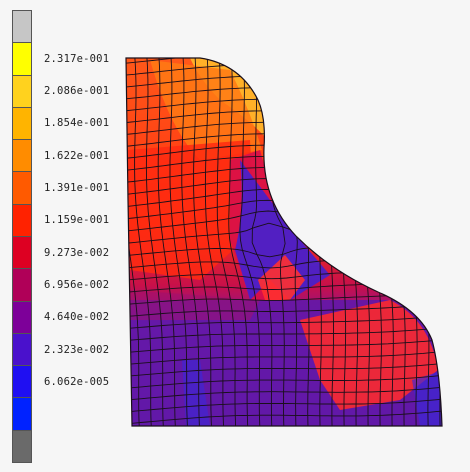  What do you see at coordinates (77, 155) in the screenshot?
I see `legend-label: 1.622e-001` at bounding box center [77, 155].